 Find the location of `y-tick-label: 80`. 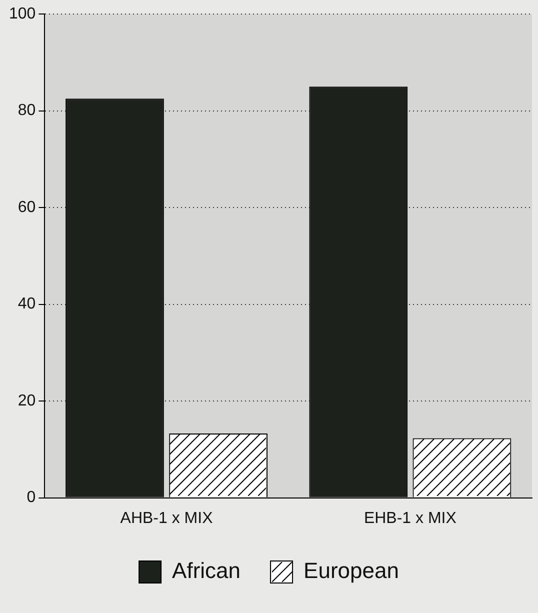

y-tick-label: 80 is located at coordinates (27, 111).